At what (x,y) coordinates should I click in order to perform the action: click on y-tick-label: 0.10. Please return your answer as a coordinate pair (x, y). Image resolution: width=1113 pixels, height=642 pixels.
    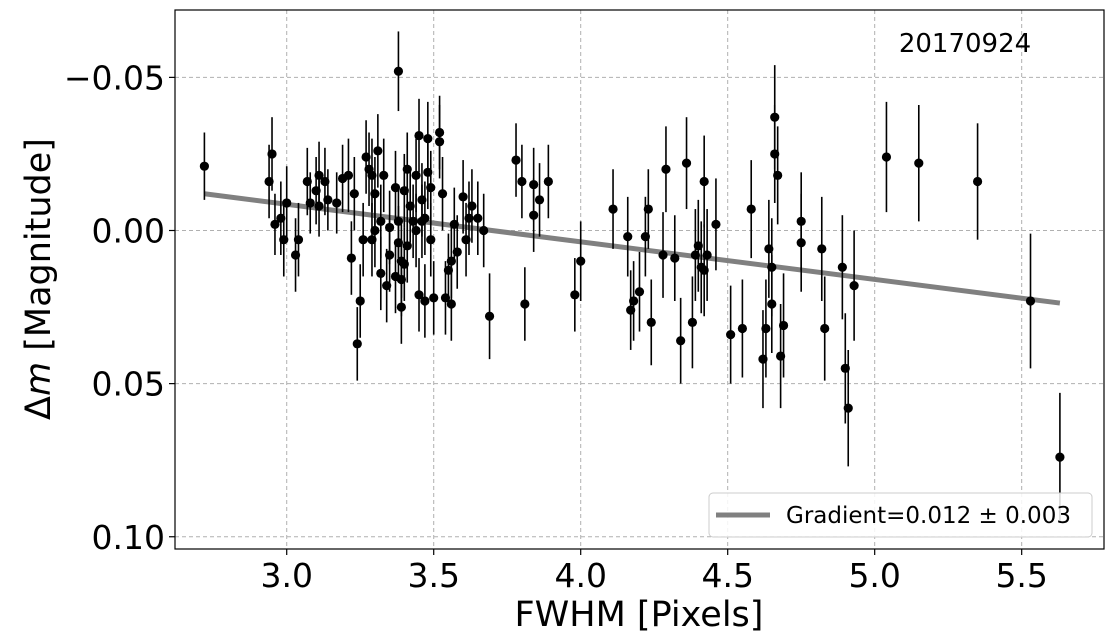
    Looking at the image, I should click on (128, 537).